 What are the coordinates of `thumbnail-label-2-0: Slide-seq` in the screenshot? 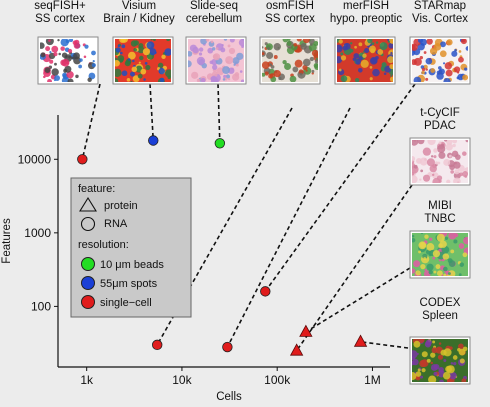 It's located at (214, 6).